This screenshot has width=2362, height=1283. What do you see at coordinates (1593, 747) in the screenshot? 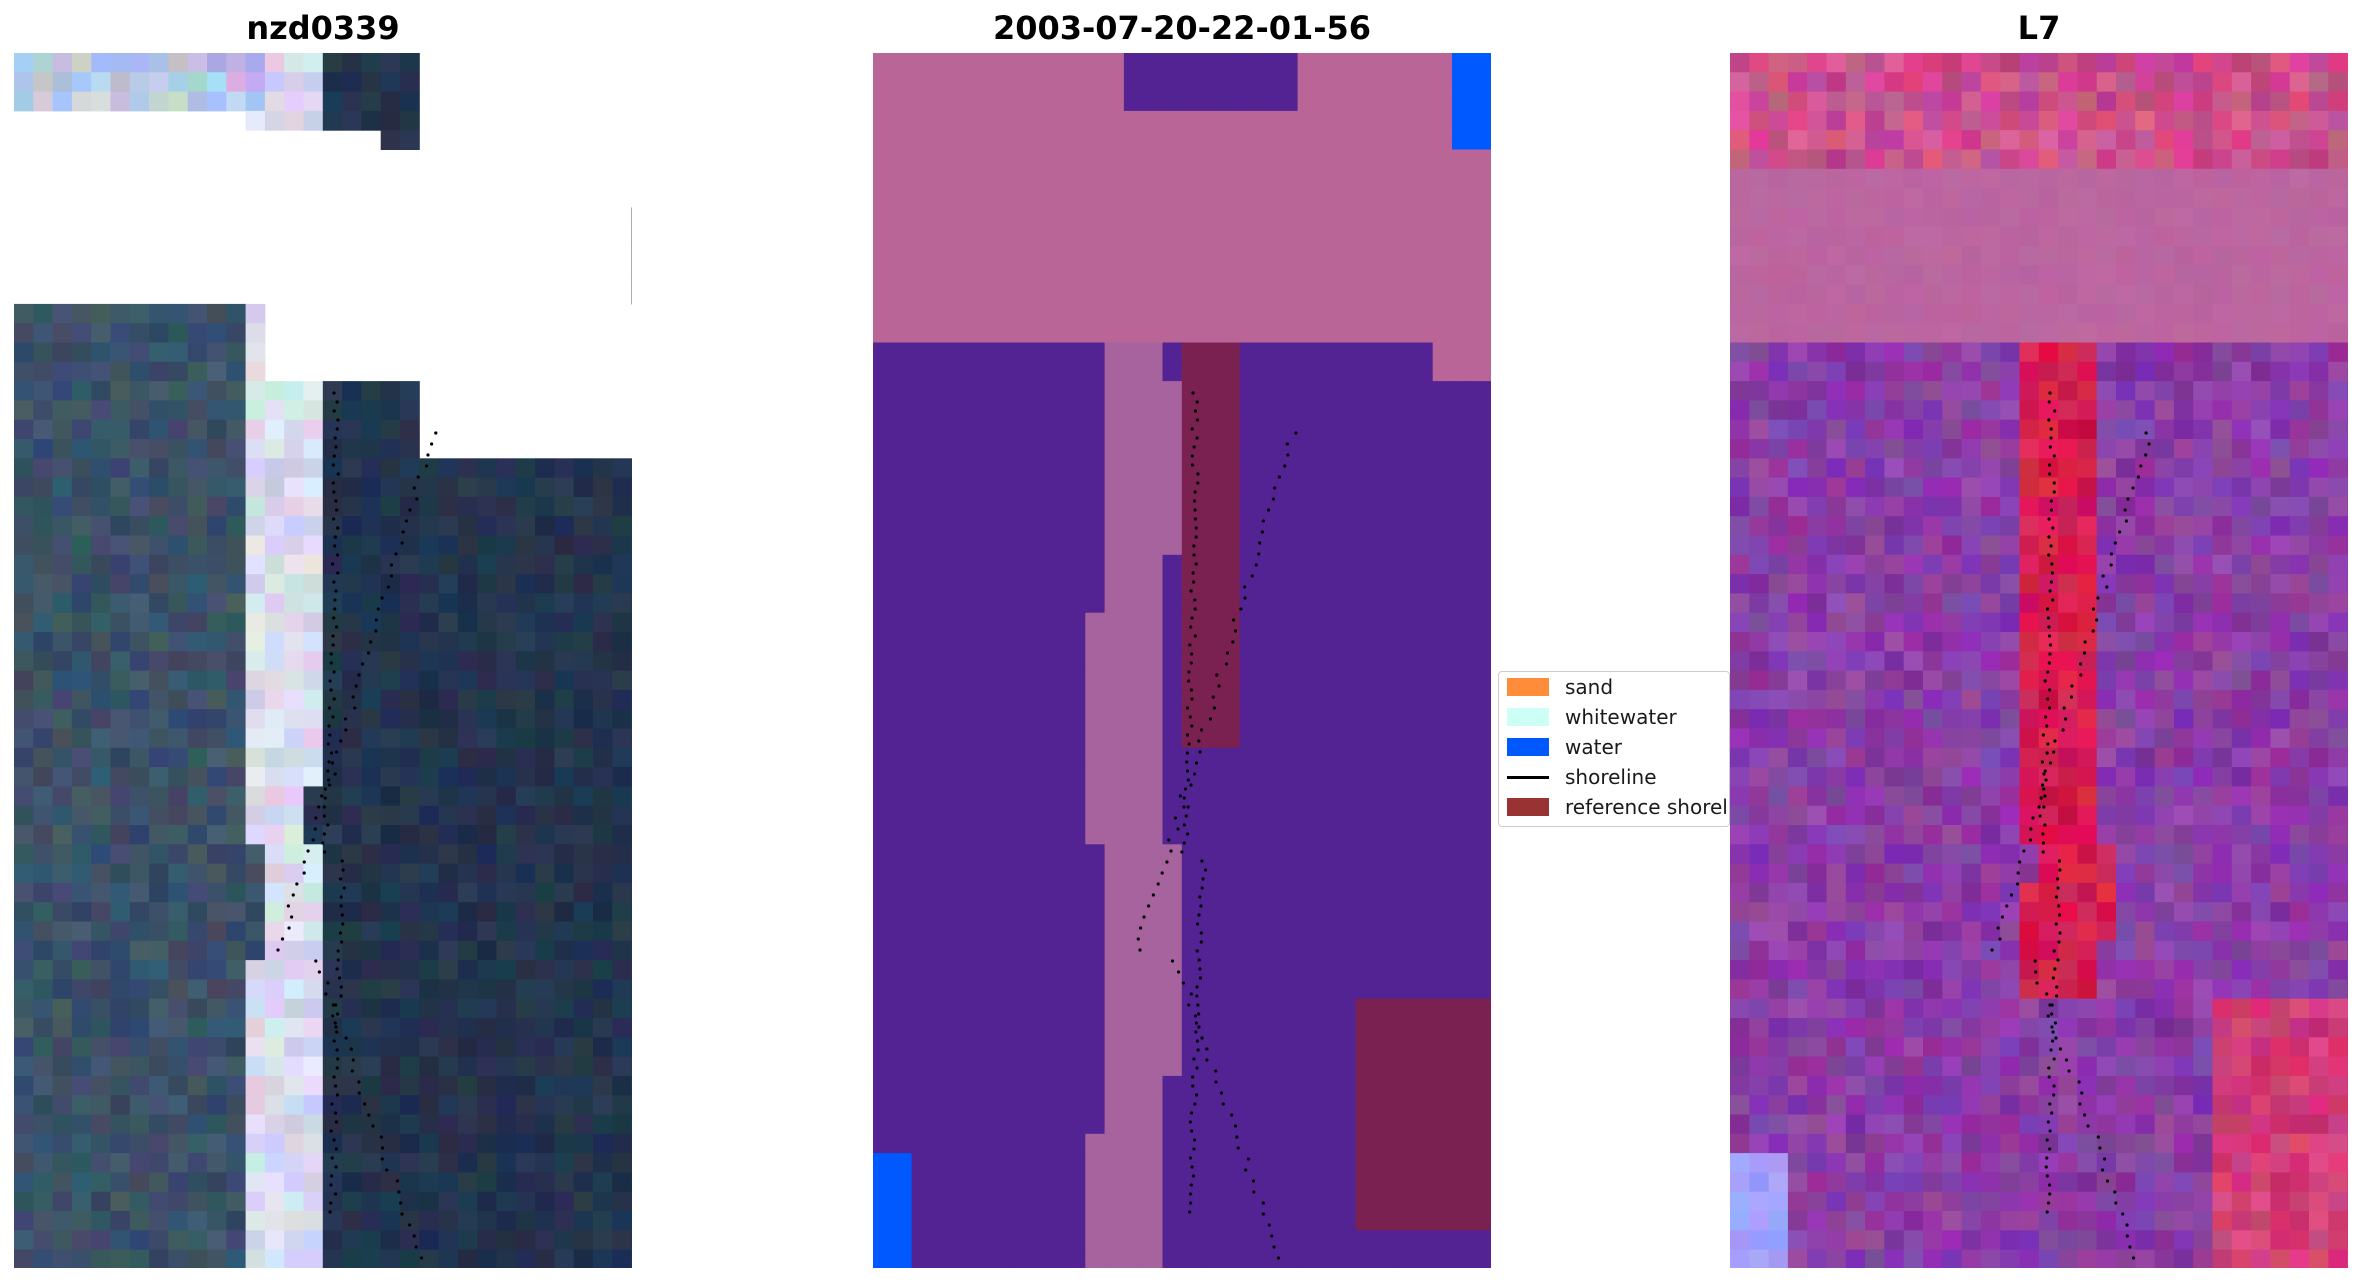
I see `legend-label-water: water` at bounding box center [1593, 747].